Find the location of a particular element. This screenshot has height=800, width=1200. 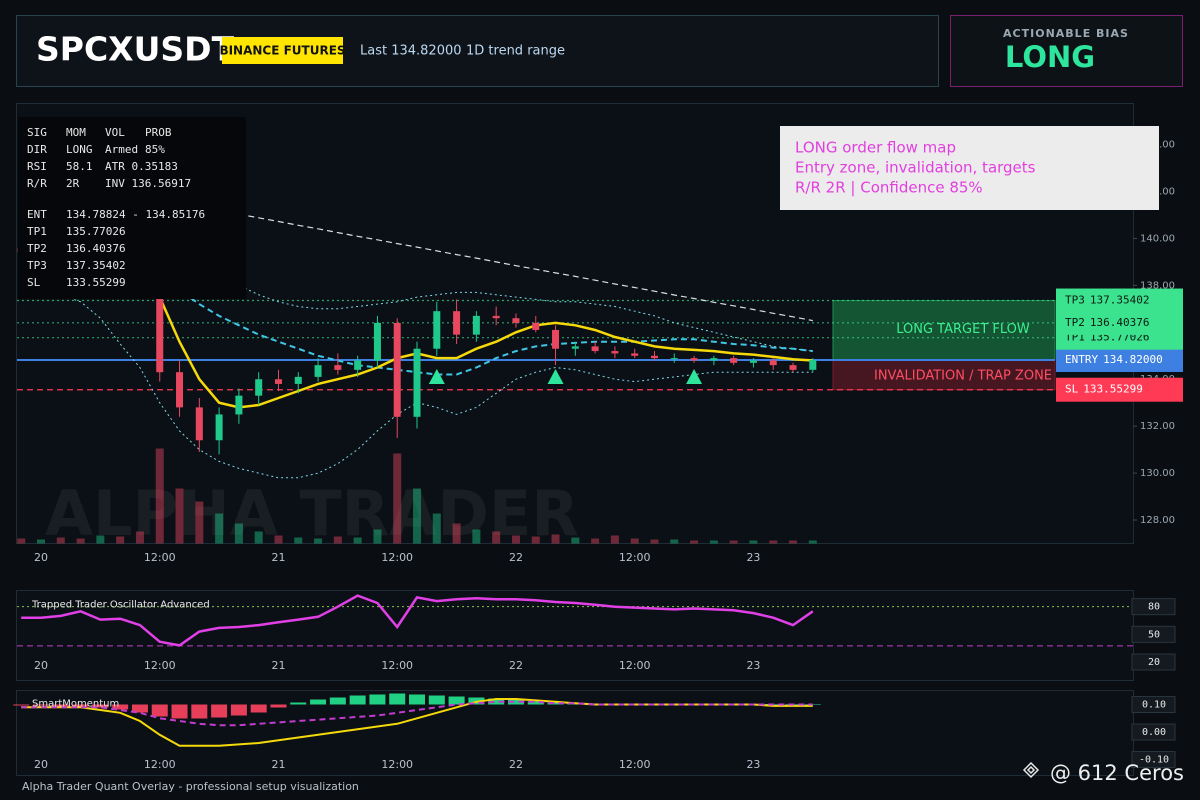

x-tick-label: 12:00 is located at coordinates (160, 764).